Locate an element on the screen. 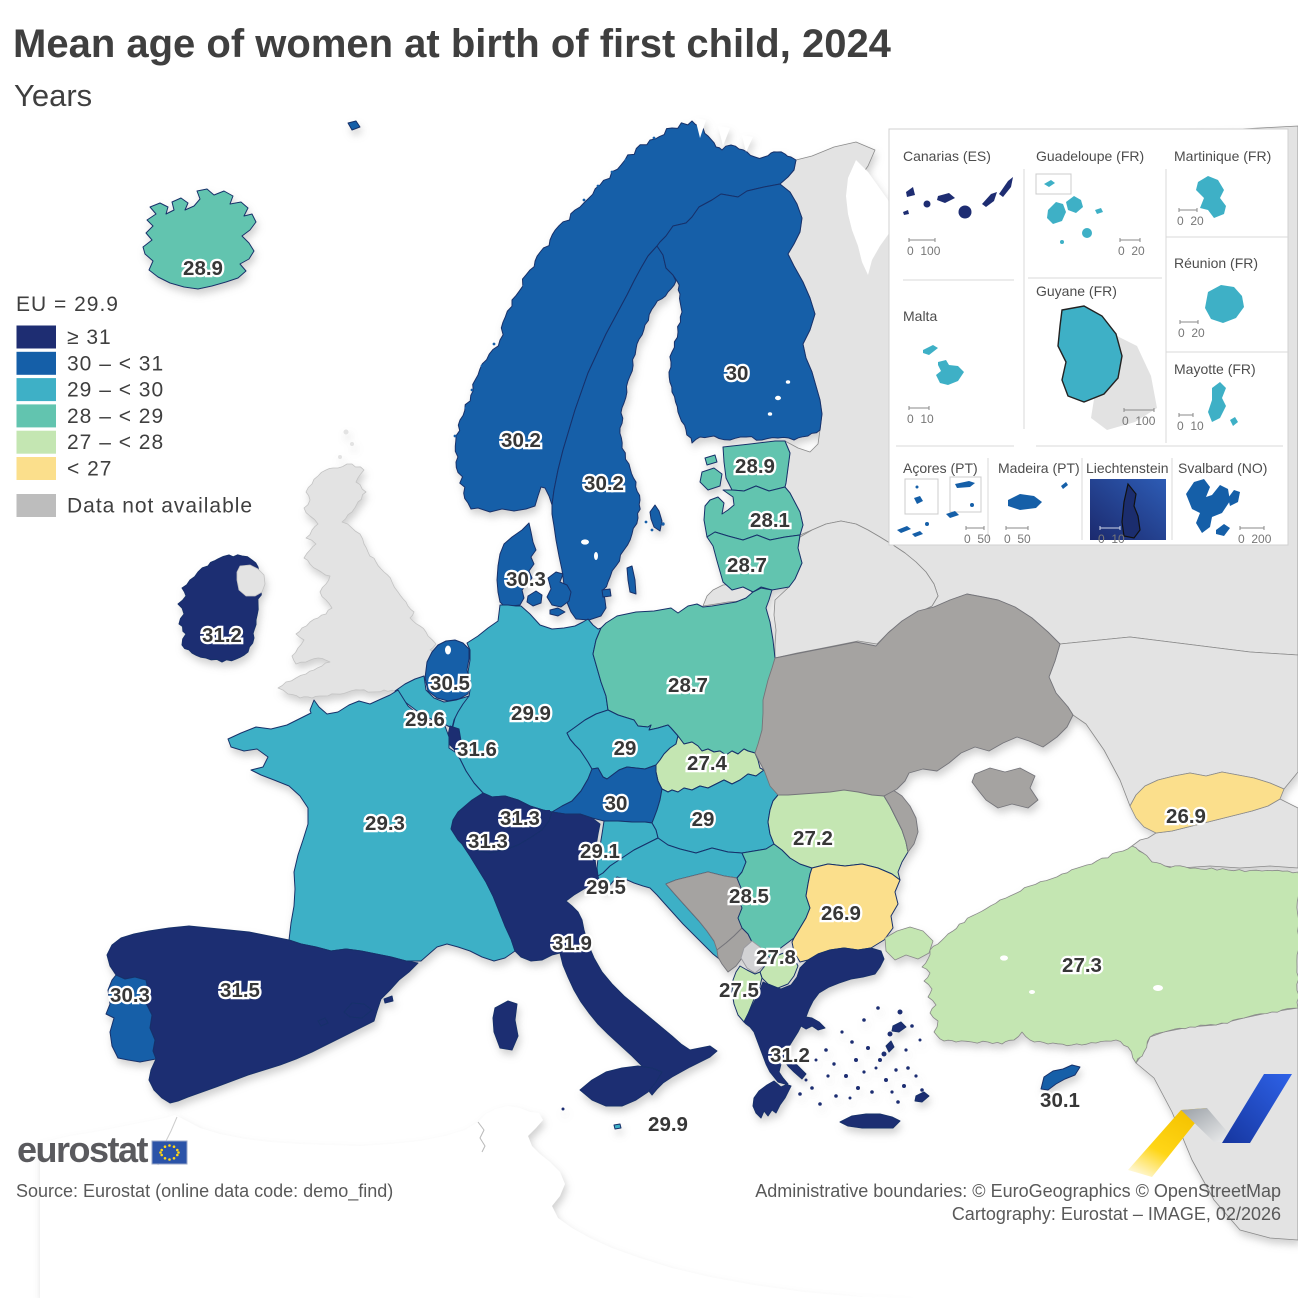 The height and width of the screenshot is (1298, 1298). svg-text: Svalbard (NO) is located at coordinates (1222, 468).